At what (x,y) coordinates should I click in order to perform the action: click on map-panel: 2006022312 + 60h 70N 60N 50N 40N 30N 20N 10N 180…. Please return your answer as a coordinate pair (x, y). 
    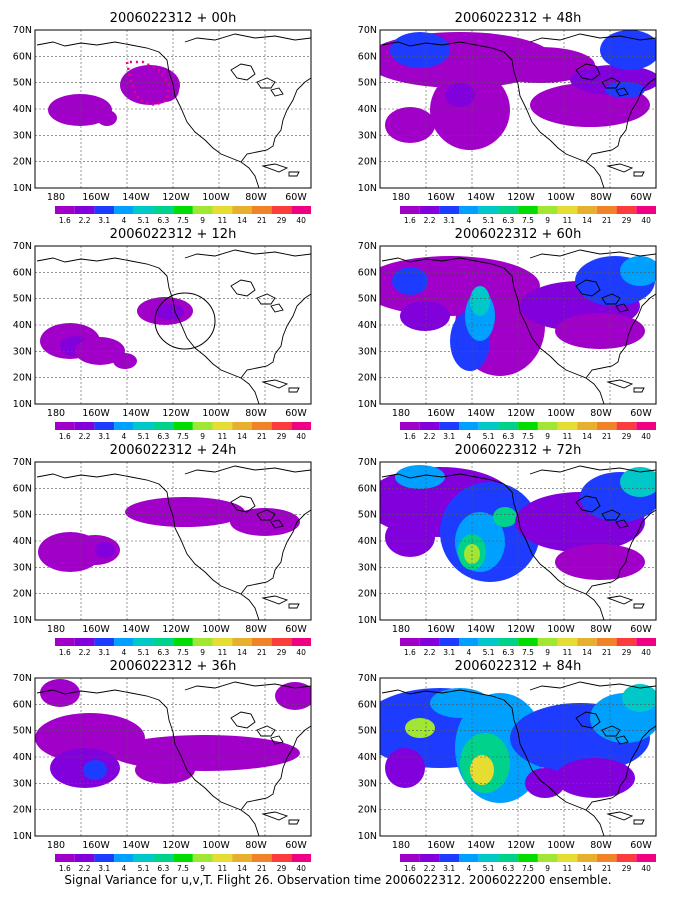
    Looking at the image, I should click on (507, 334).